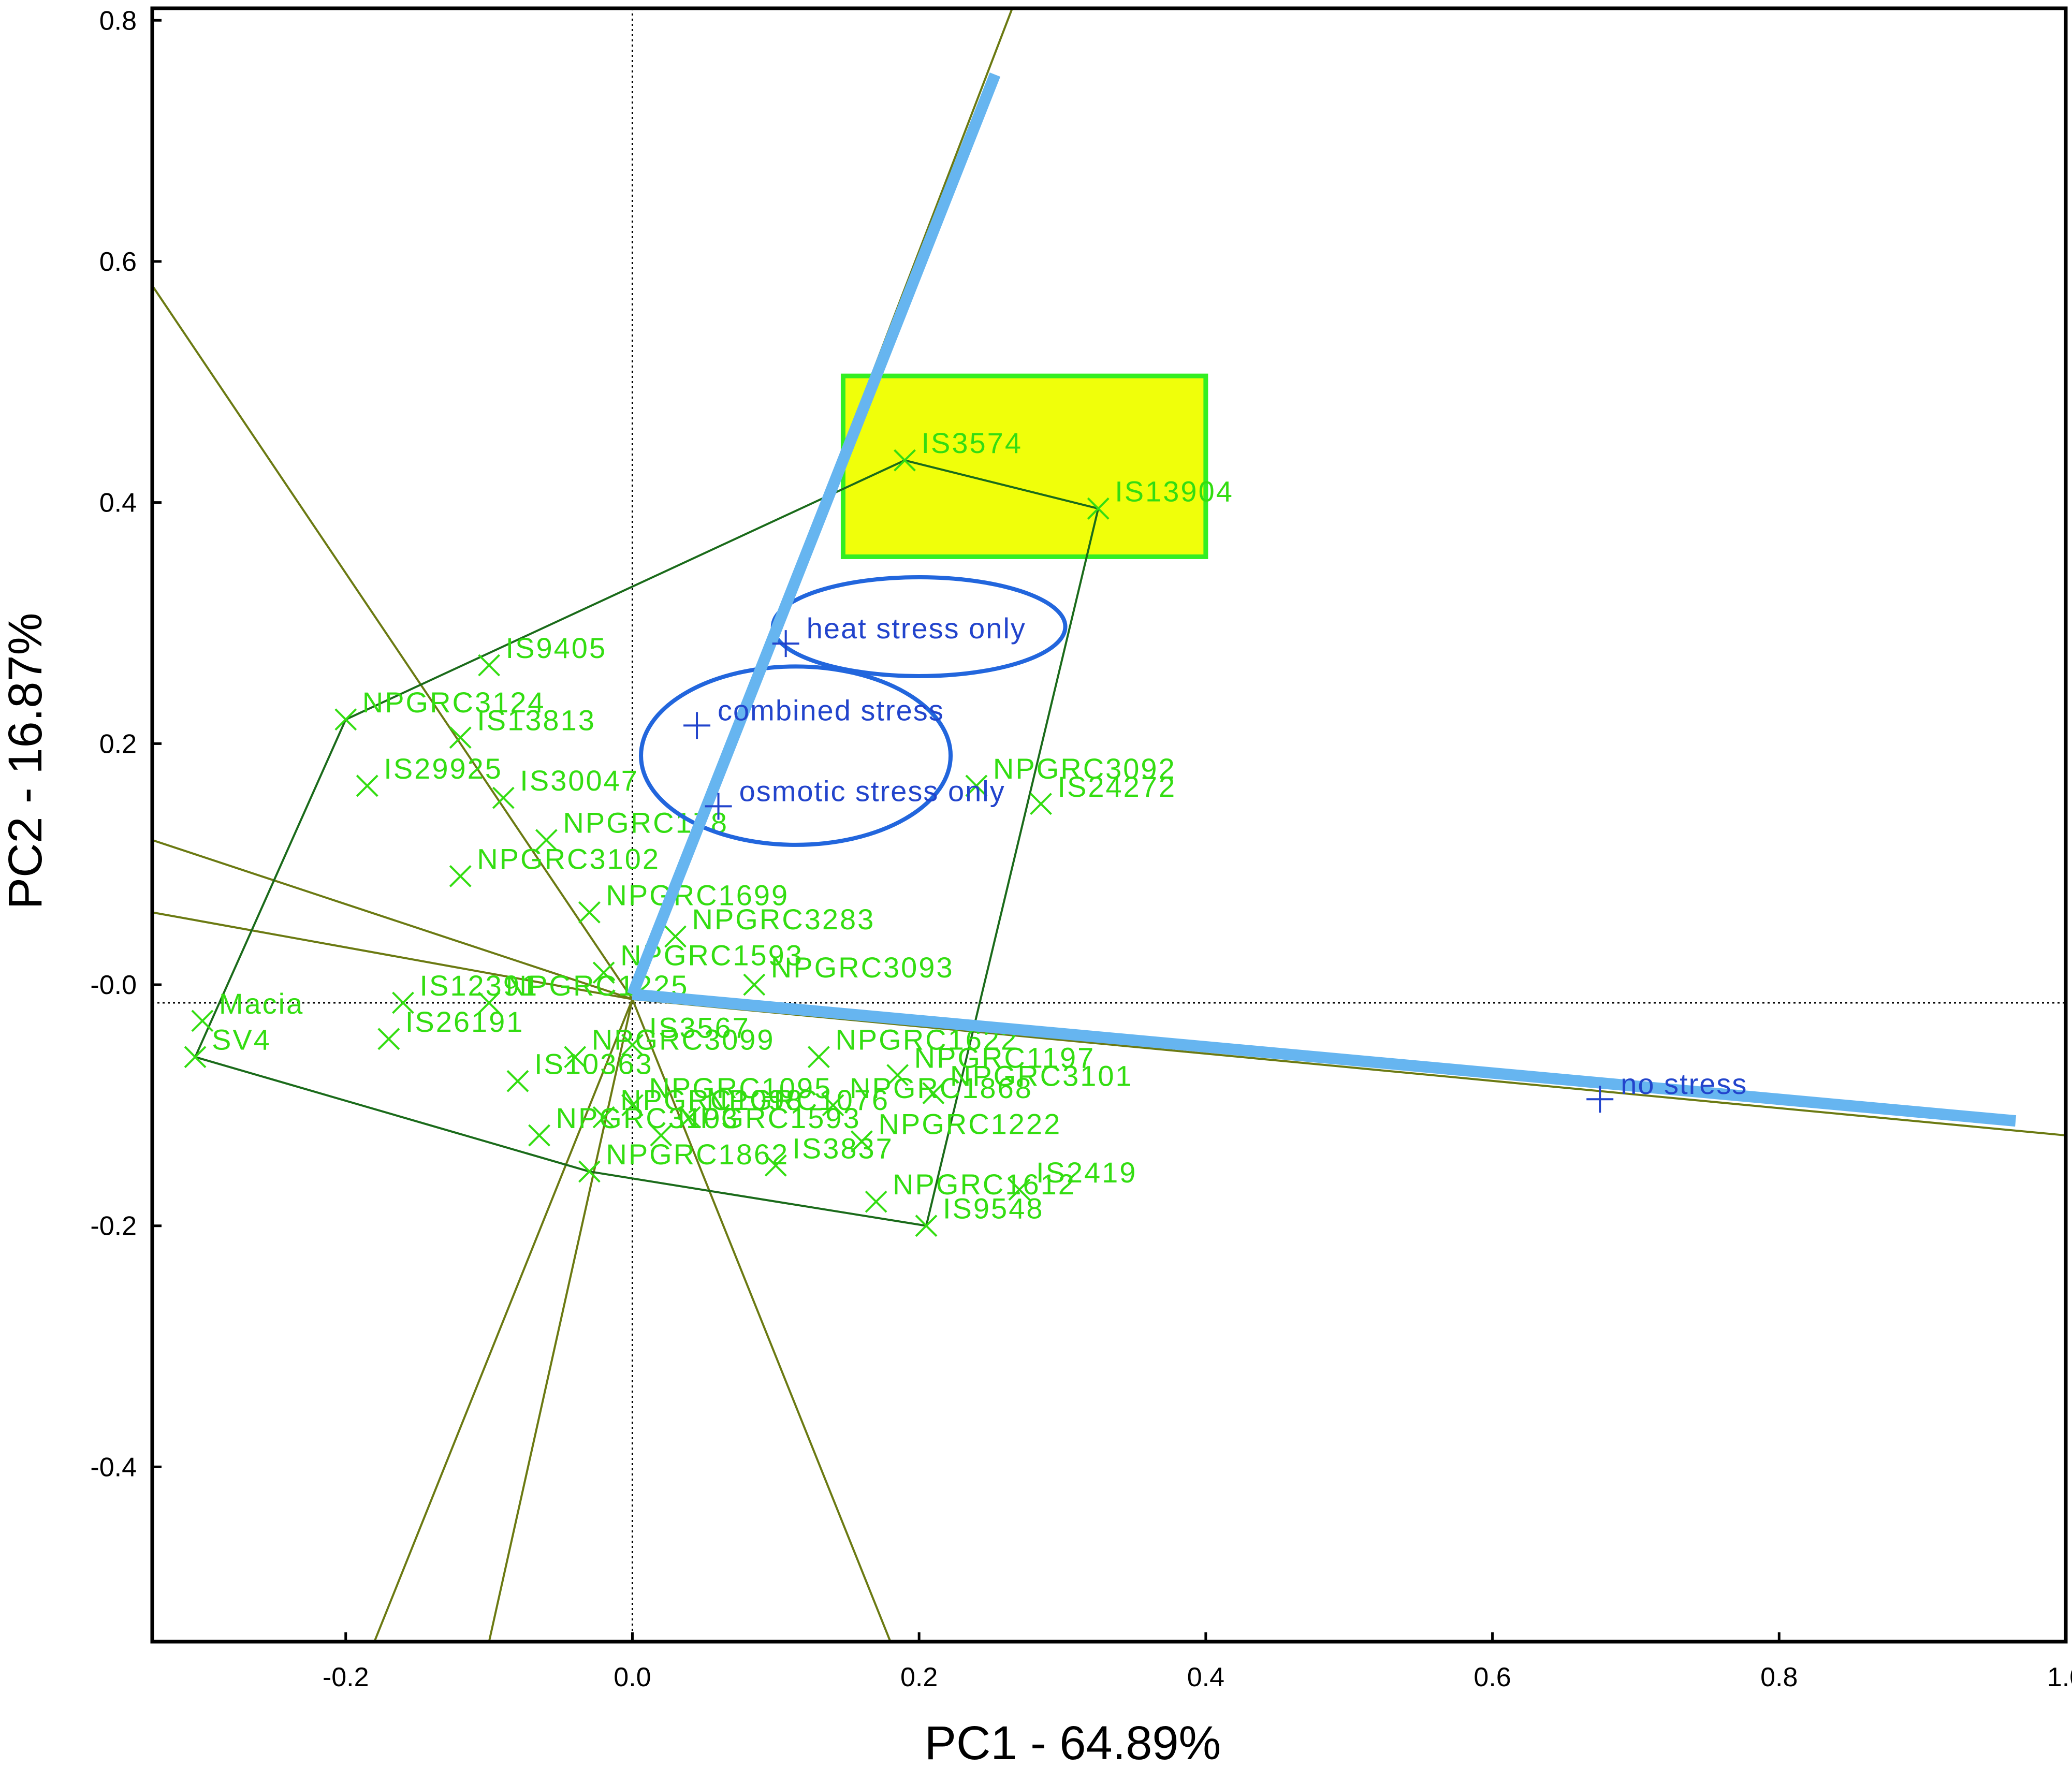  What do you see at coordinates (114, 1226) in the screenshot?
I see `y-tick-label: -0.2` at bounding box center [114, 1226].